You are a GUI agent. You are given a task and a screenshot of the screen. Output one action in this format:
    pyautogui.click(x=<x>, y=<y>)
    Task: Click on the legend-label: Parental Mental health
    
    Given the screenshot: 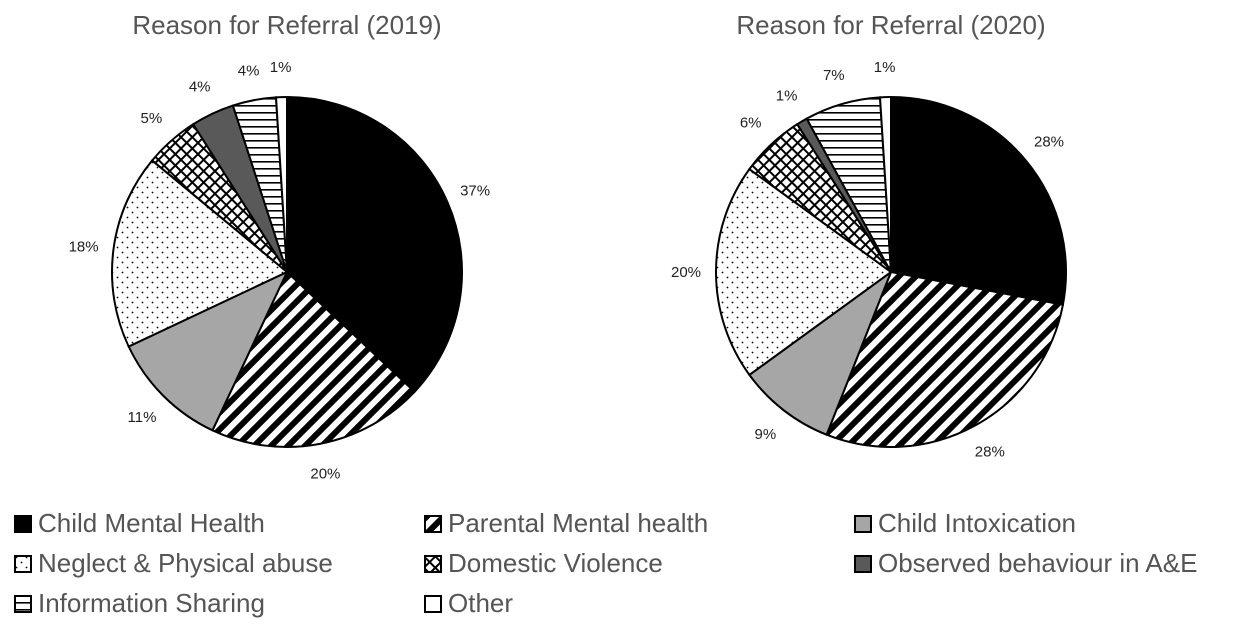 What is the action you would take?
    pyautogui.click(x=578, y=523)
    